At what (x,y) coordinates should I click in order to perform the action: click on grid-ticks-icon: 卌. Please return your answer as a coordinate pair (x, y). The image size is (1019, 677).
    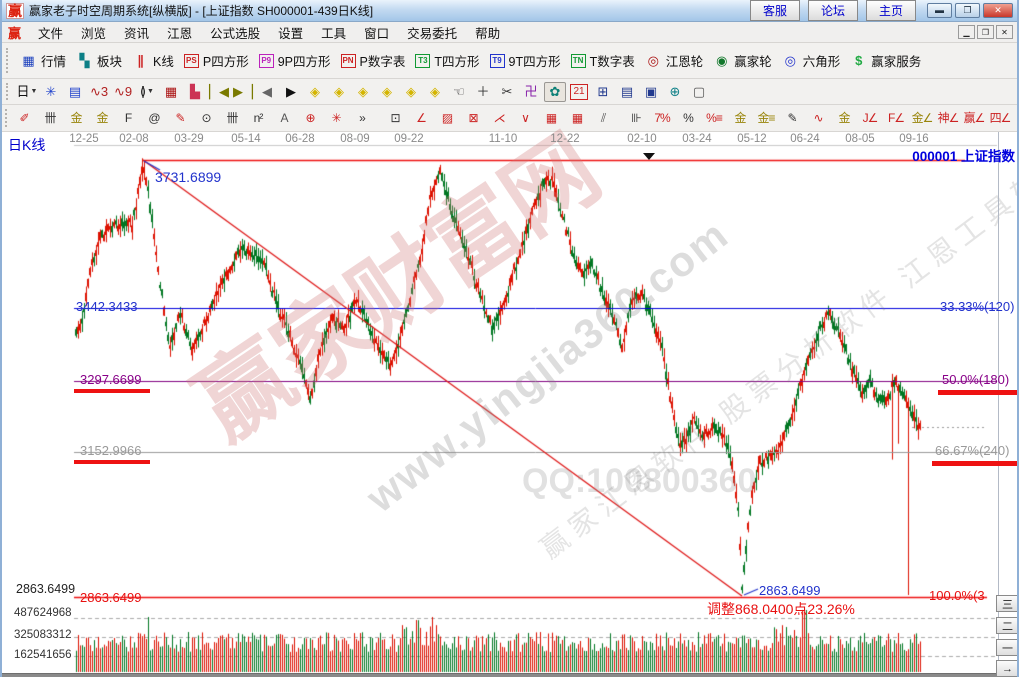
    Looking at the image, I should click on (50, 118).